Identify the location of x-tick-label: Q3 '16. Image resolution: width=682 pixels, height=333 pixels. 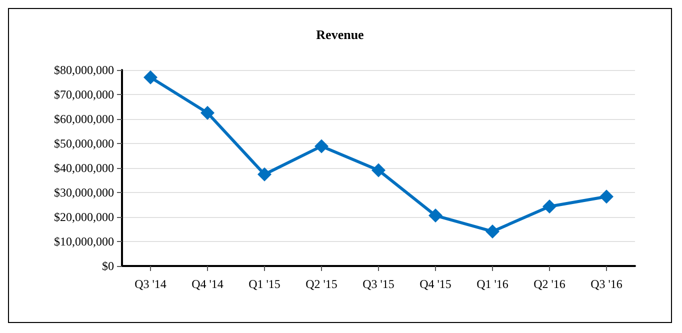
(606, 284).